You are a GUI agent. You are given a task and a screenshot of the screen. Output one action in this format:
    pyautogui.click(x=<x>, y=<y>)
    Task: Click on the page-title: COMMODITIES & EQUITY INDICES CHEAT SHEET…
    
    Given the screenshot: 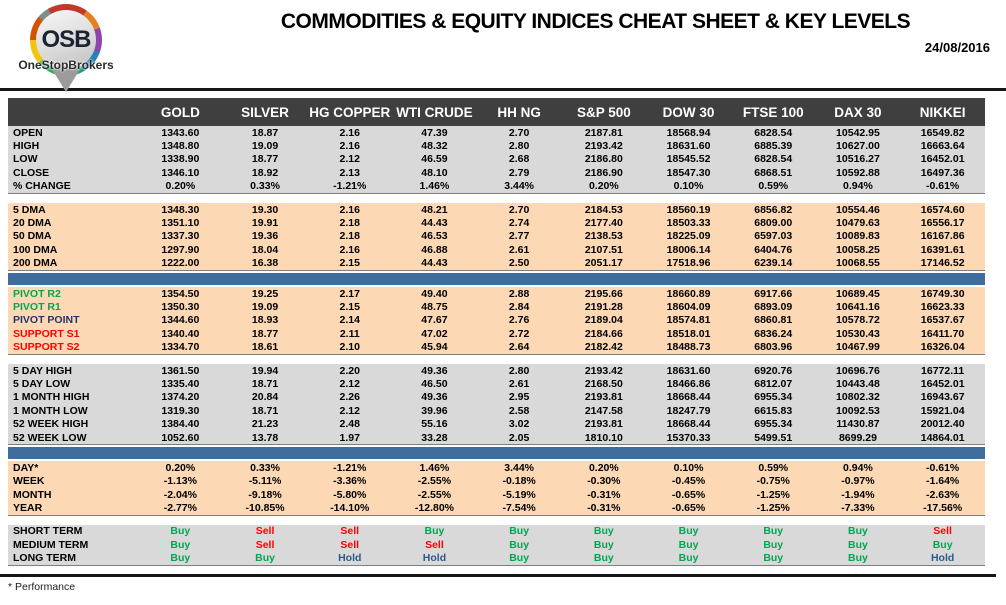 What is the action you would take?
    pyautogui.click(x=595, y=21)
    